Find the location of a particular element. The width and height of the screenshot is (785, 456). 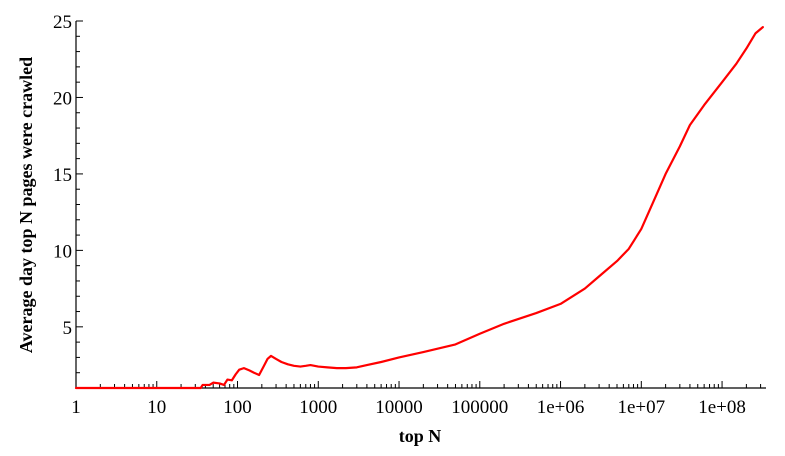

y-tick-label: 5 is located at coordinates (68, 328).